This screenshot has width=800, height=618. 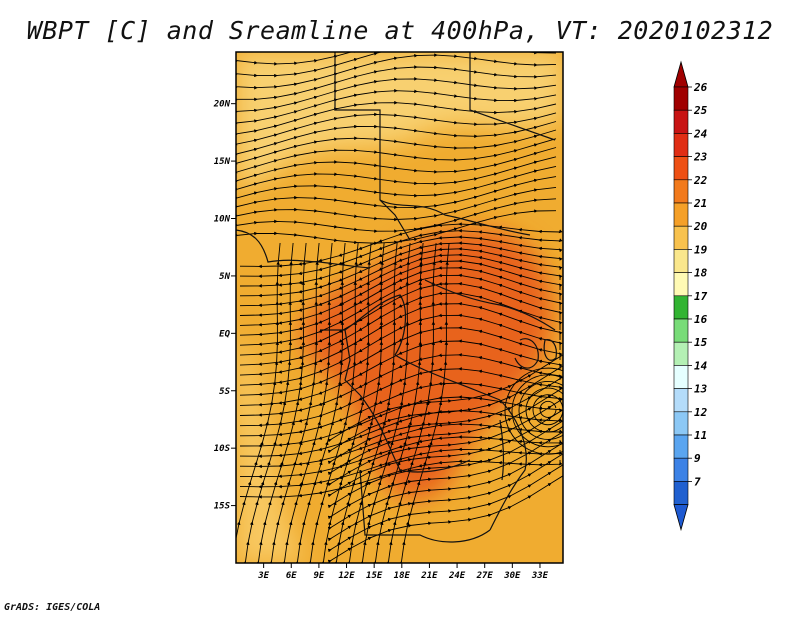 What do you see at coordinates (318, 576) in the screenshot?
I see `lon-tick-label: 9E` at bounding box center [318, 576].